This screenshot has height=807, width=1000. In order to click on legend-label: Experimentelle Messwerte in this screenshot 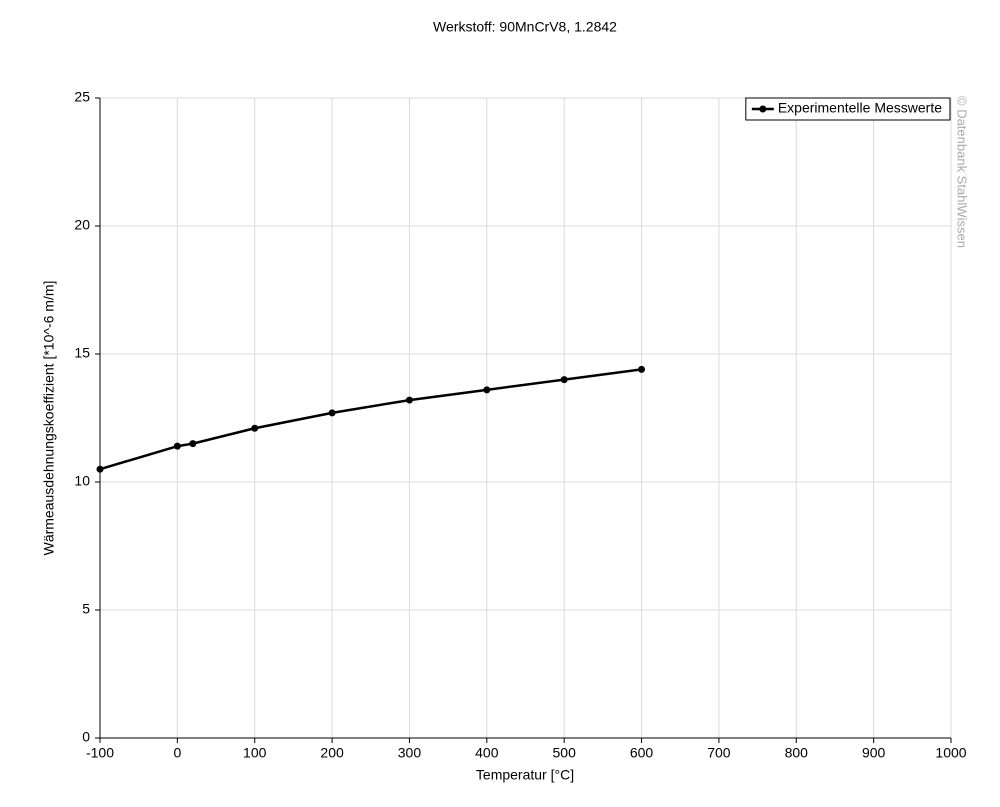, I will do `click(860, 108)`.